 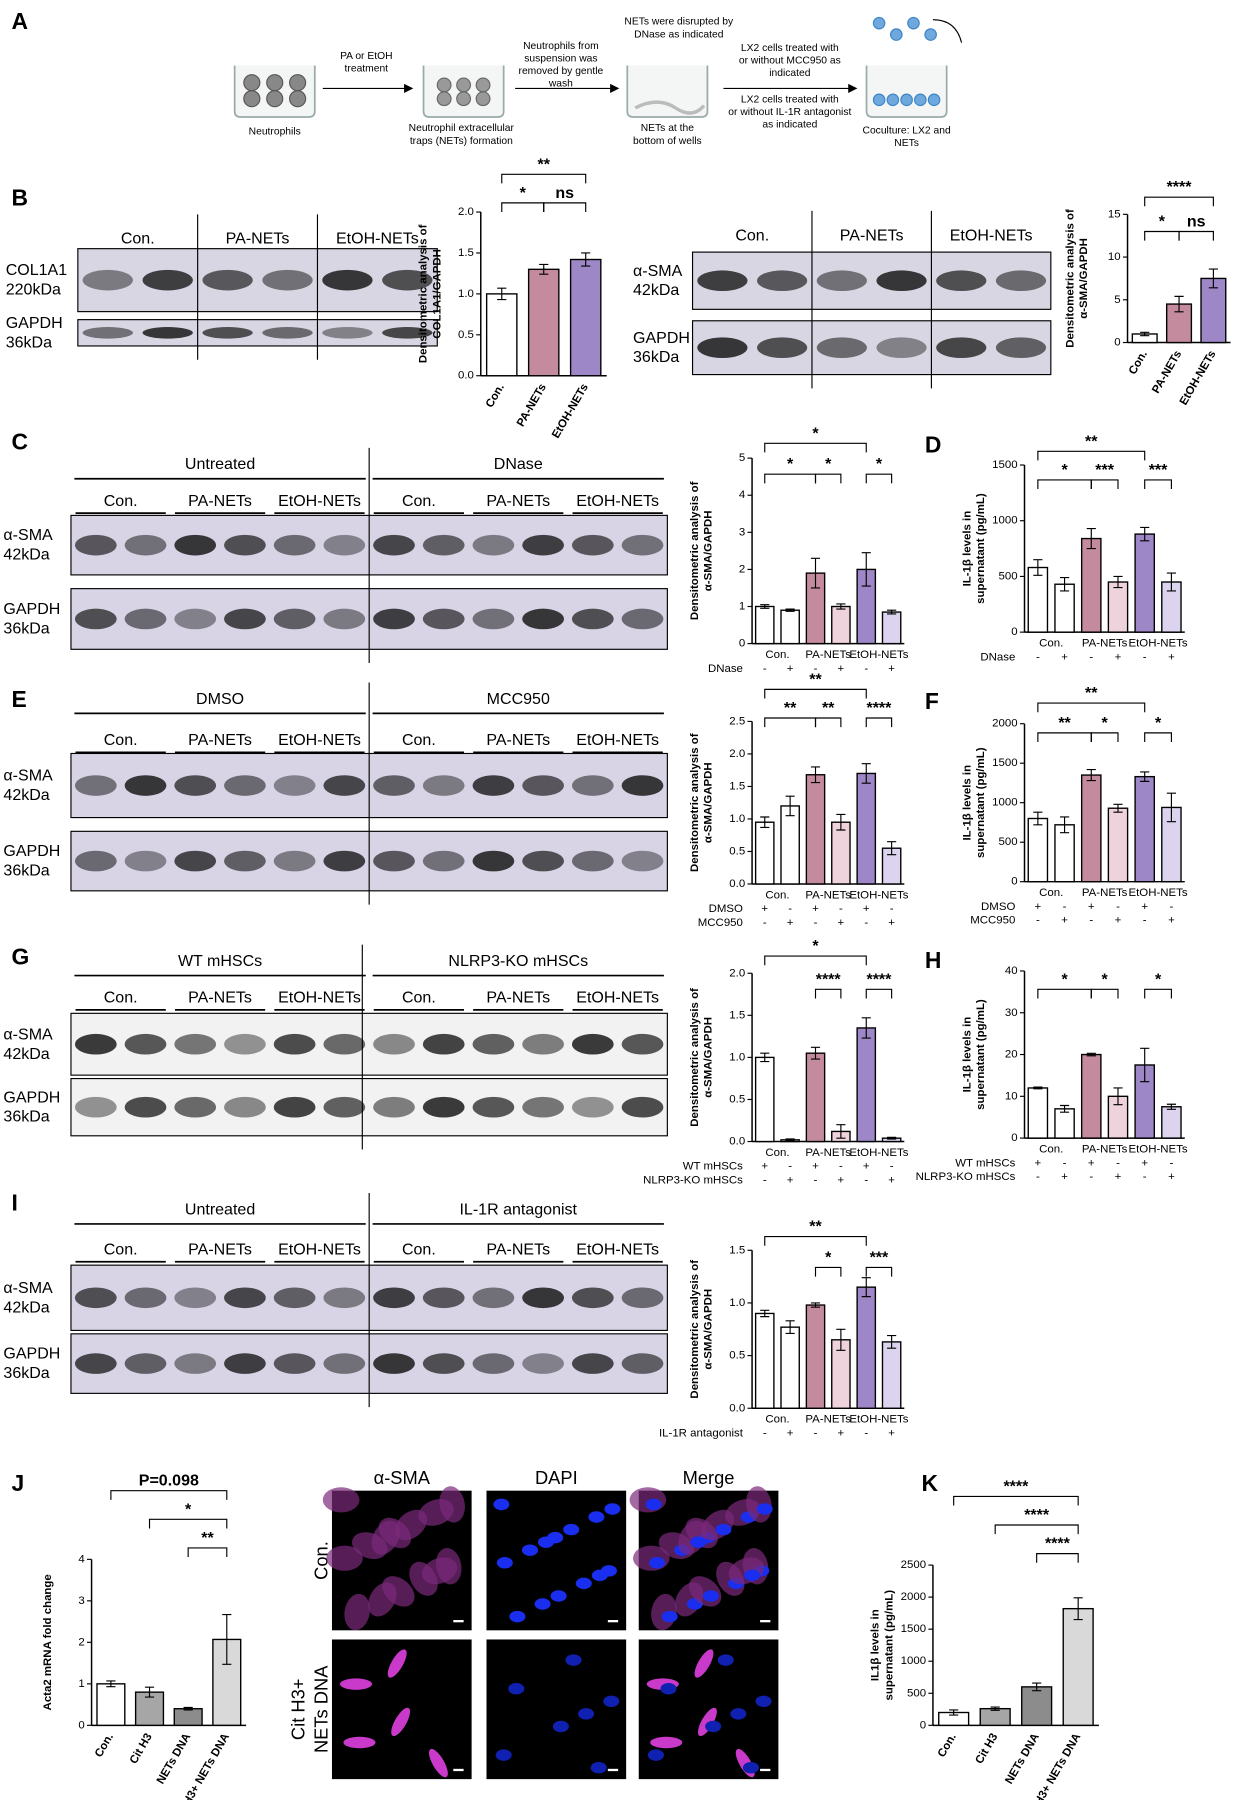 What do you see at coordinates (1158, 644) in the screenshot?
I see `group-label: EtOH-NETs` at bounding box center [1158, 644].